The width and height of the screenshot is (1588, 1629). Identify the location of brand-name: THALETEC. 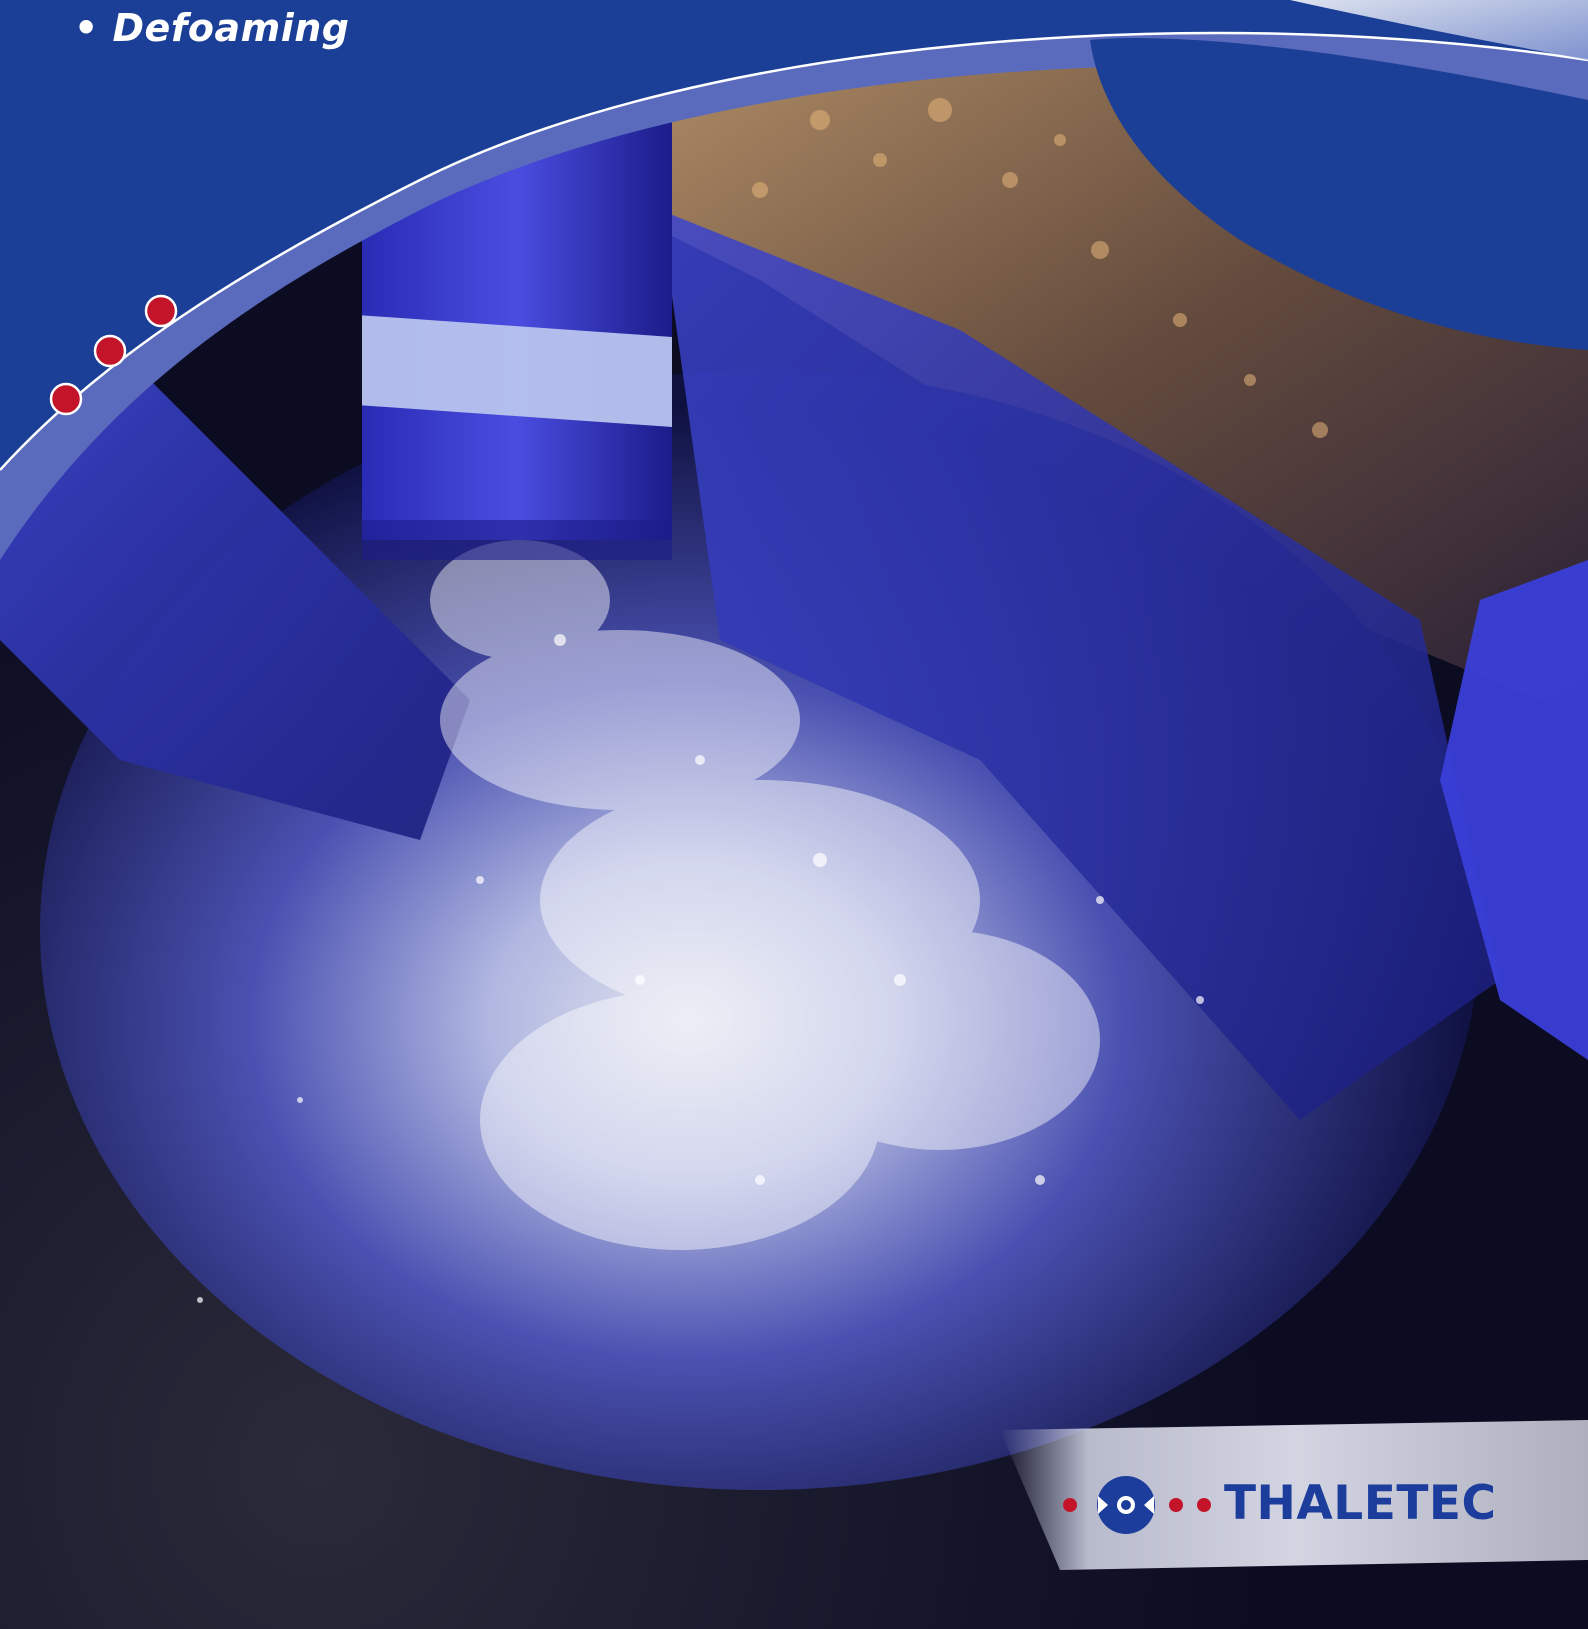
(1360, 1503).